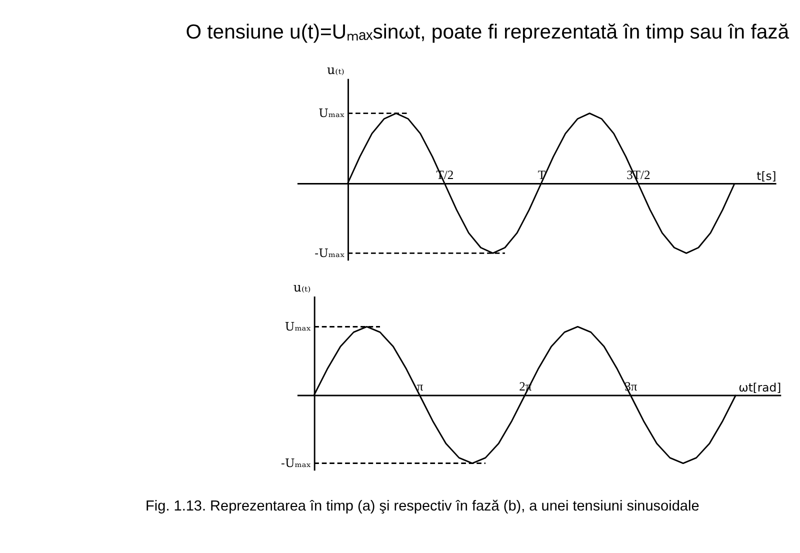 This screenshot has height=553, width=800. Describe the element at coordinates (542, 175) in the screenshot. I see `x-tick-label: T` at that location.